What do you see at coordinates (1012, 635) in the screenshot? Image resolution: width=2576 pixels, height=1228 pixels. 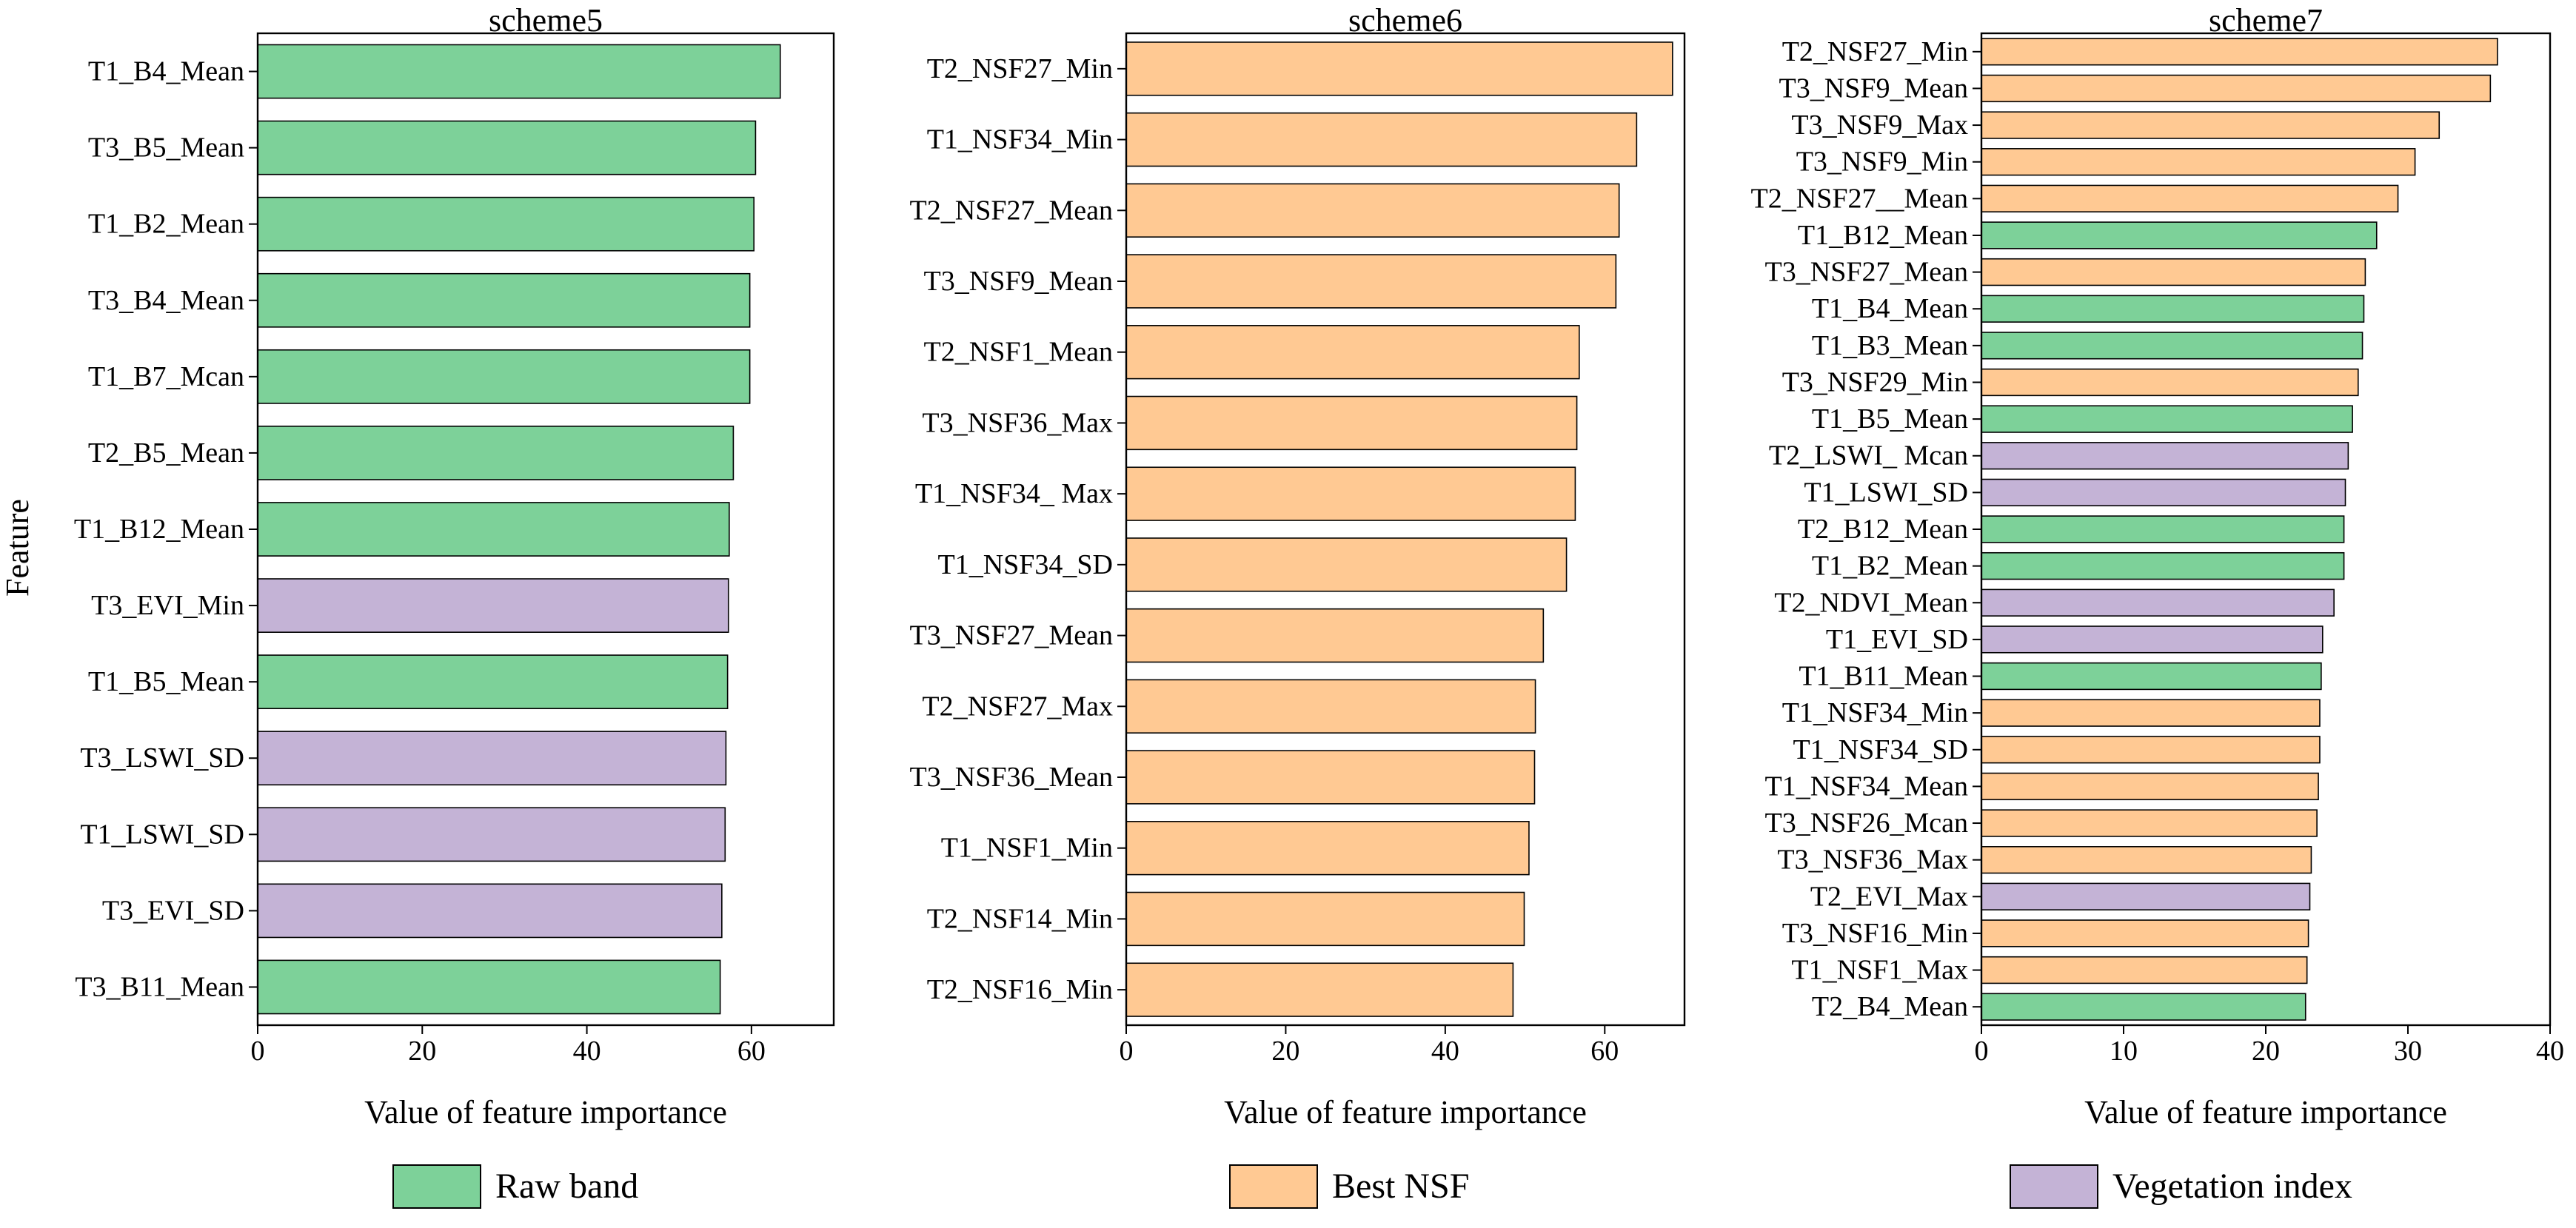 I see `category-label: T3_NSF27_Mean` at bounding box center [1012, 635].